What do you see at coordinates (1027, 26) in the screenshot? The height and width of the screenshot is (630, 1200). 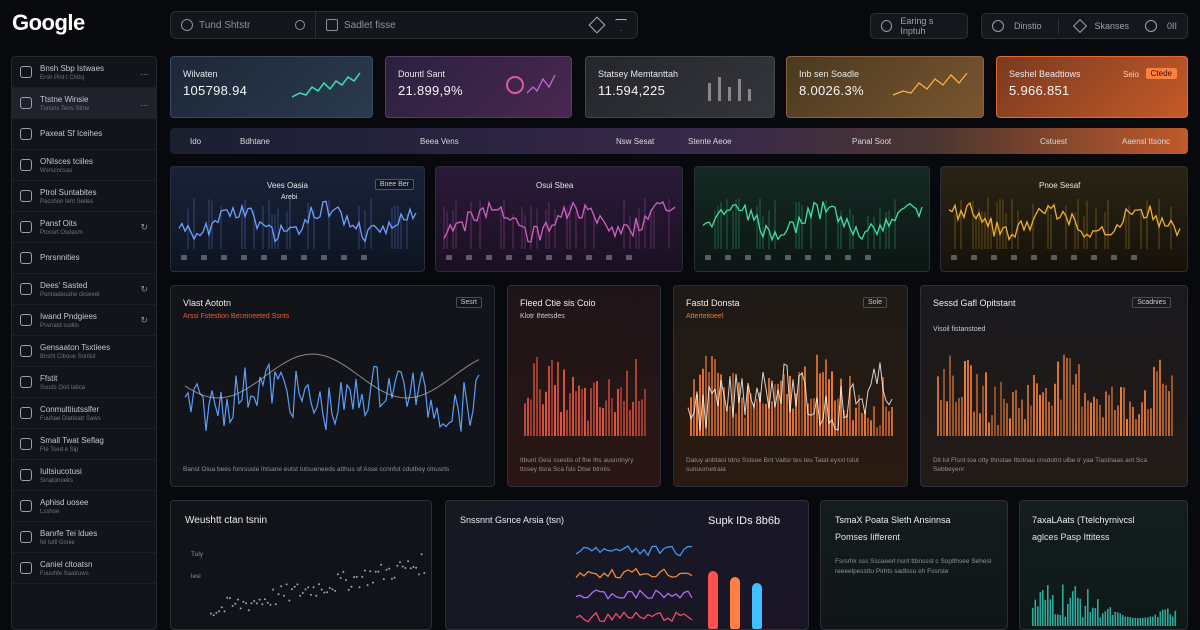 I see `top-button-label: Dinstio` at bounding box center [1027, 26].